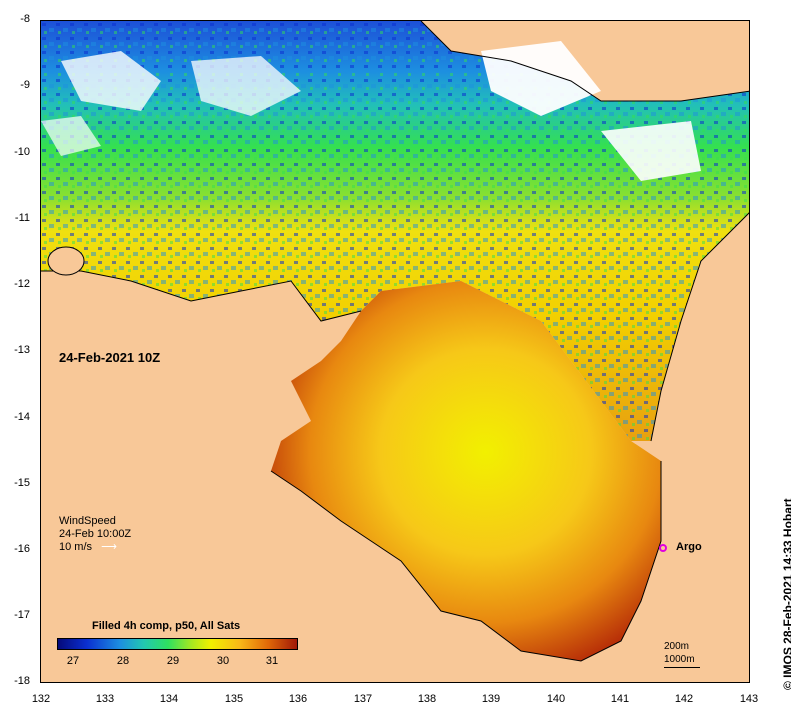 The width and height of the screenshot is (791, 716). Describe the element at coordinates (22, 152) in the screenshot. I see `lat-tick-label: -10` at that location.